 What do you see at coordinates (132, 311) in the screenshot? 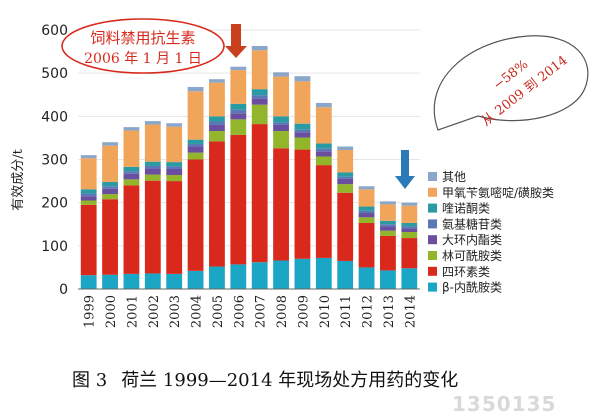
I see `x-tick-label: 2001` at bounding box center [132, 311].